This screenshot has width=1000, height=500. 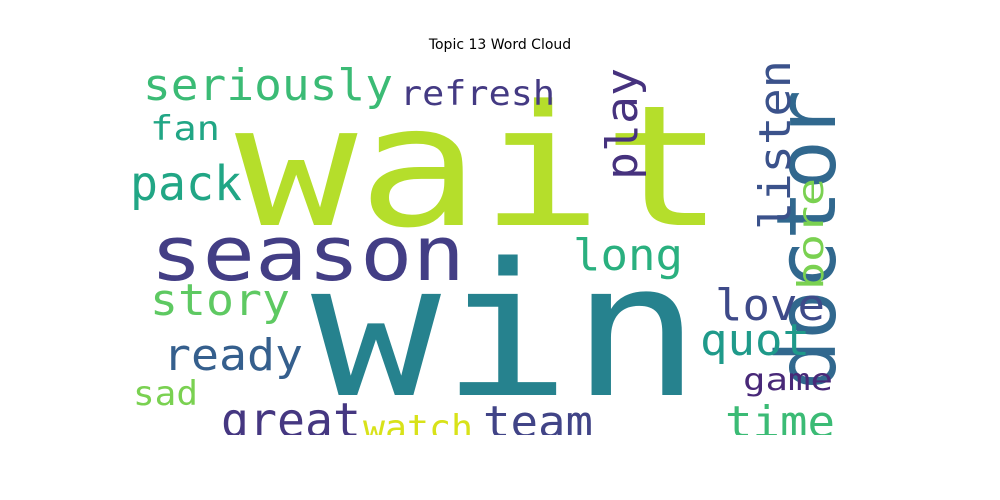 I want to click on word-ready: ready, so click(x=233, y=355).